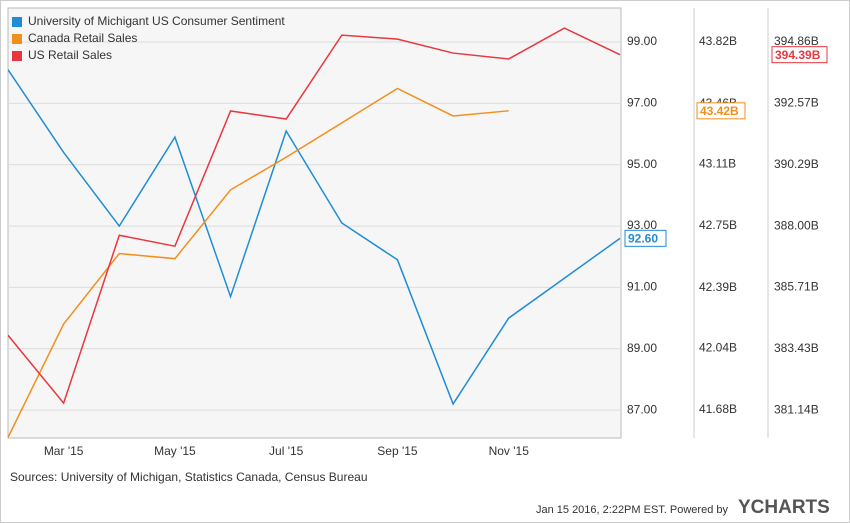 The width and height of the screenshot is (850, 523). What do you see at coordinates (796, 41) in the screenshot?
I see `y-tick-label: 394.86B` at bounding box center [796, 41].